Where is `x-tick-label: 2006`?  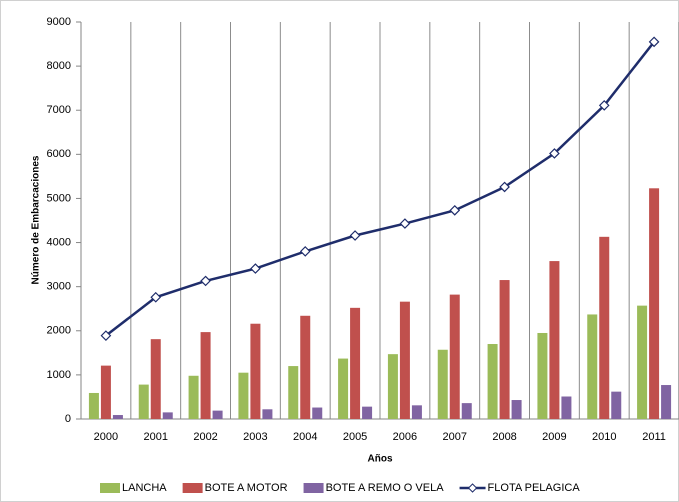
x-tick-label: 2006 is located at coordinates (405, 437).